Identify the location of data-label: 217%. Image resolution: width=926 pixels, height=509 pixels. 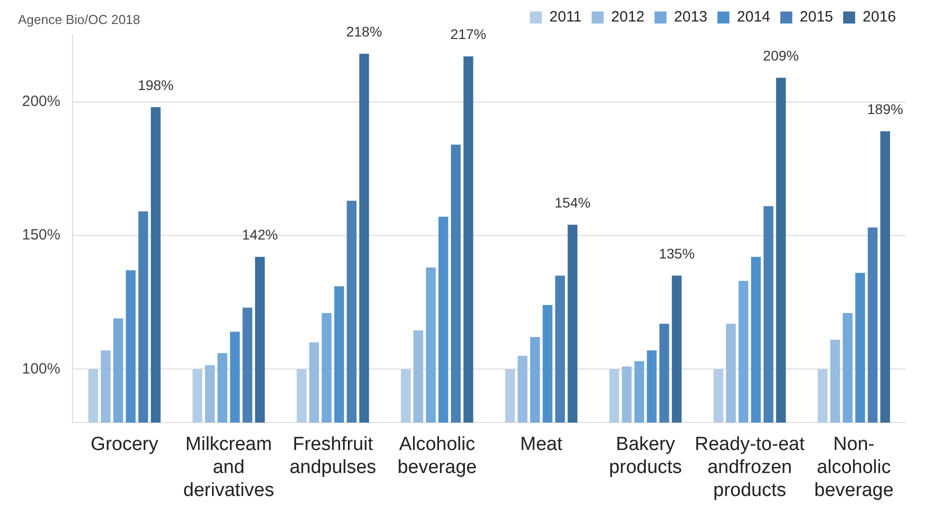
(468, 34).